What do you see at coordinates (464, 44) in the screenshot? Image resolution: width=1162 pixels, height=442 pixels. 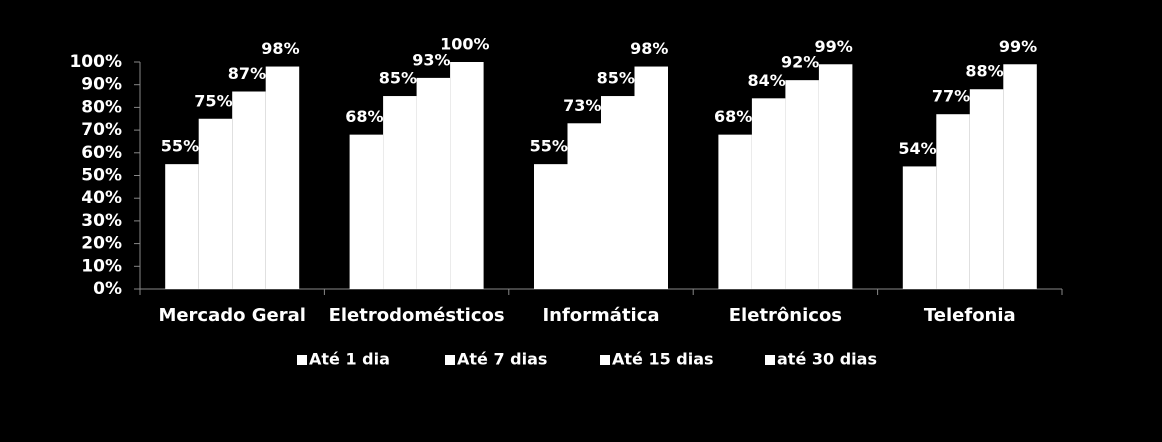 I see `value-label: 100%` at bounding box center [464, 44].